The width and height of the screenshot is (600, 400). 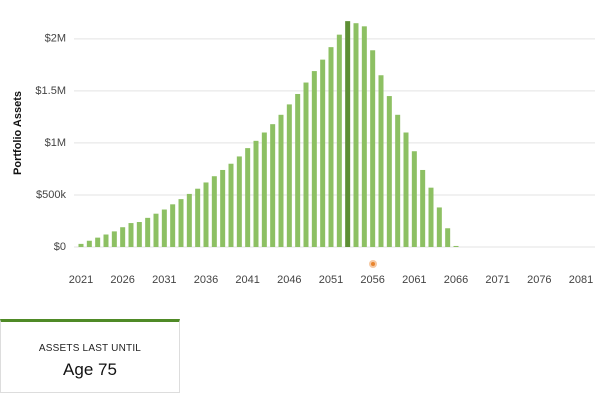 What do you see at coordinates (331, 280) in the screenshot?
I see `x-tick-label: 2051` at bounding box center [331, 280].